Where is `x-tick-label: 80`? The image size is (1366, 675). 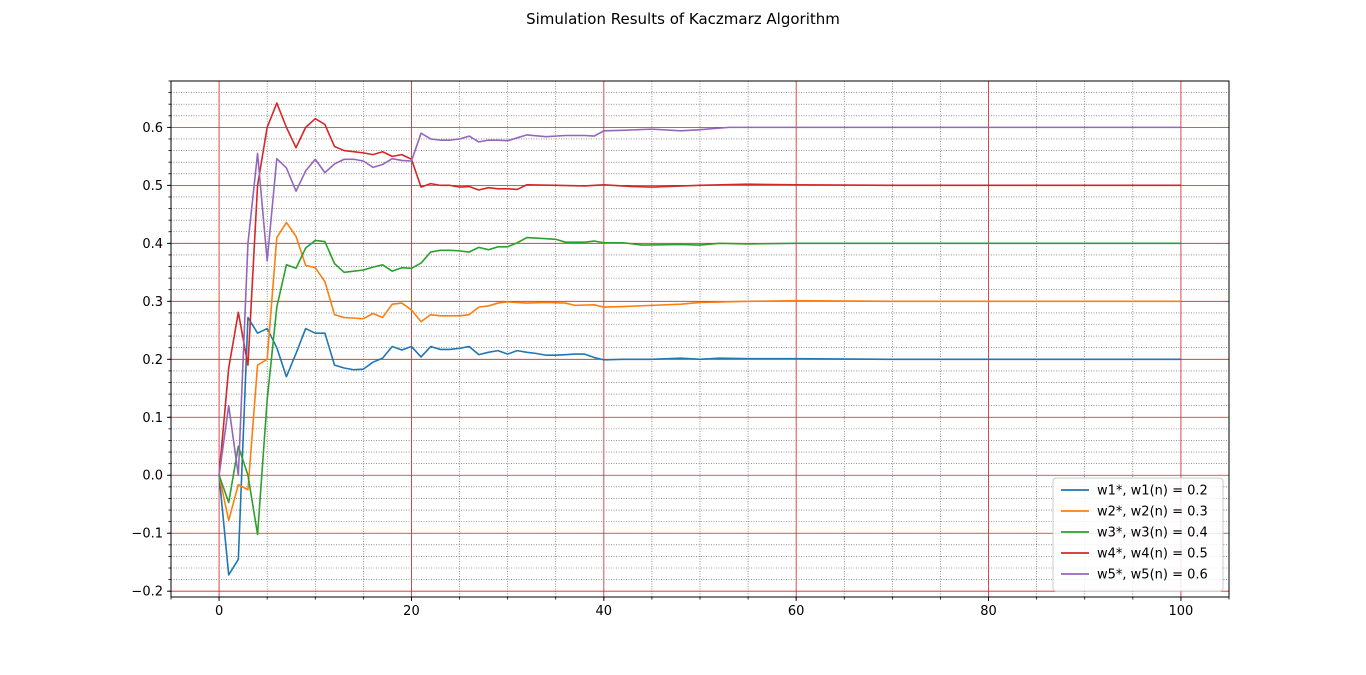 x-tick-label: 80 is located at coordinates (988, 611).